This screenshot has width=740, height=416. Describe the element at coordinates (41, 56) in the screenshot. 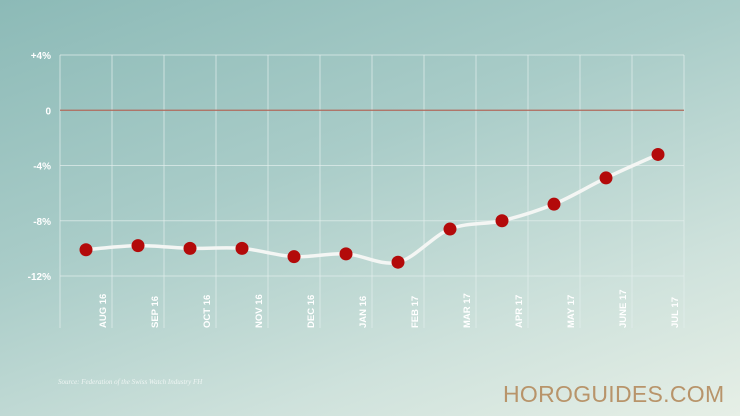

I see `y-tick-label: +4%` at that location.